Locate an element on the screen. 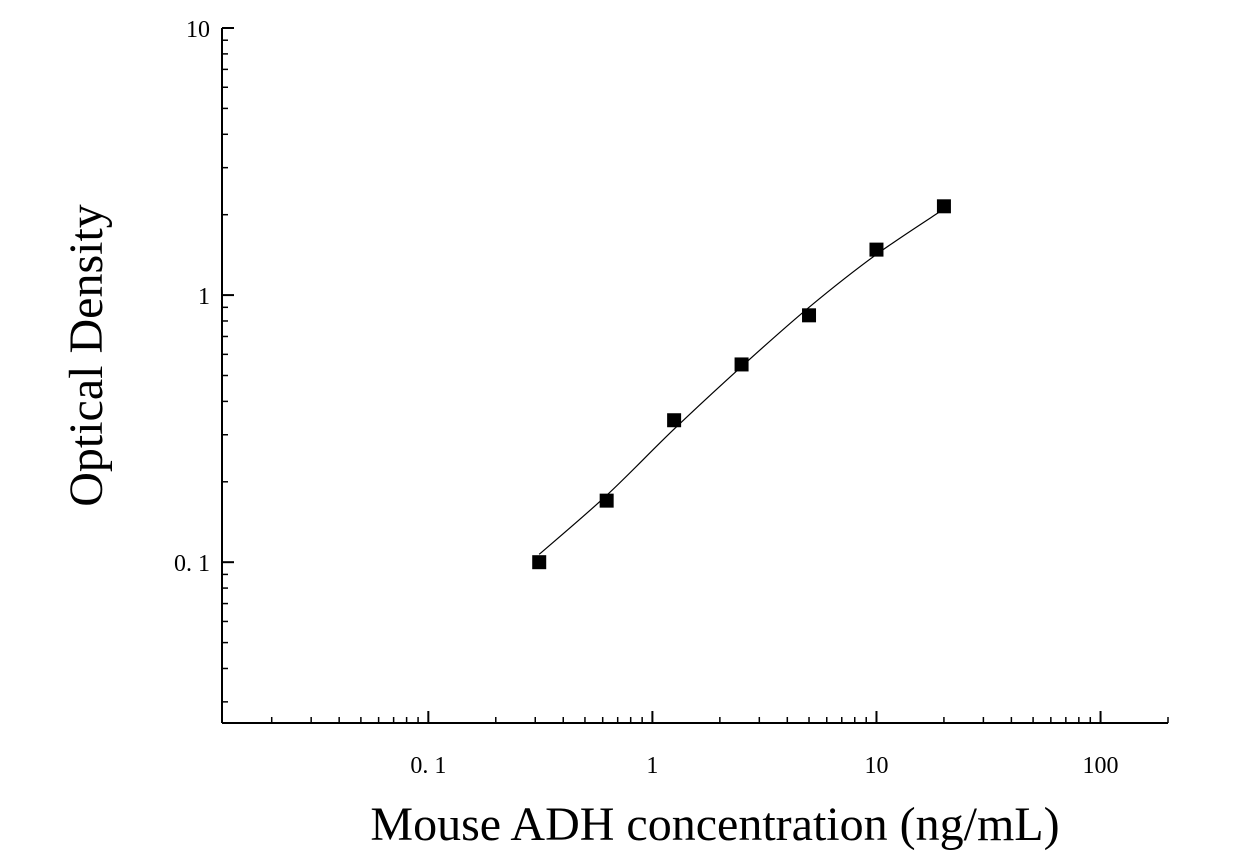 The image size is (1235, 867). y-axis-title: Optical Density is located at coordinates (86, 355).